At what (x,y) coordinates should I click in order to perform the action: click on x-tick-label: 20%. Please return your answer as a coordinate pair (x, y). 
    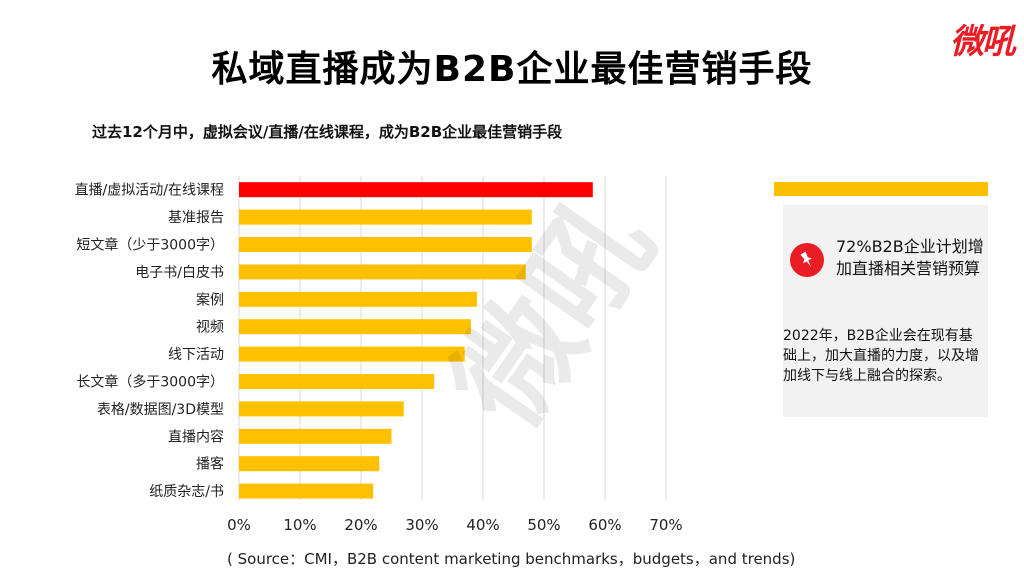
    Looking at the image, I should click on (360, 525).